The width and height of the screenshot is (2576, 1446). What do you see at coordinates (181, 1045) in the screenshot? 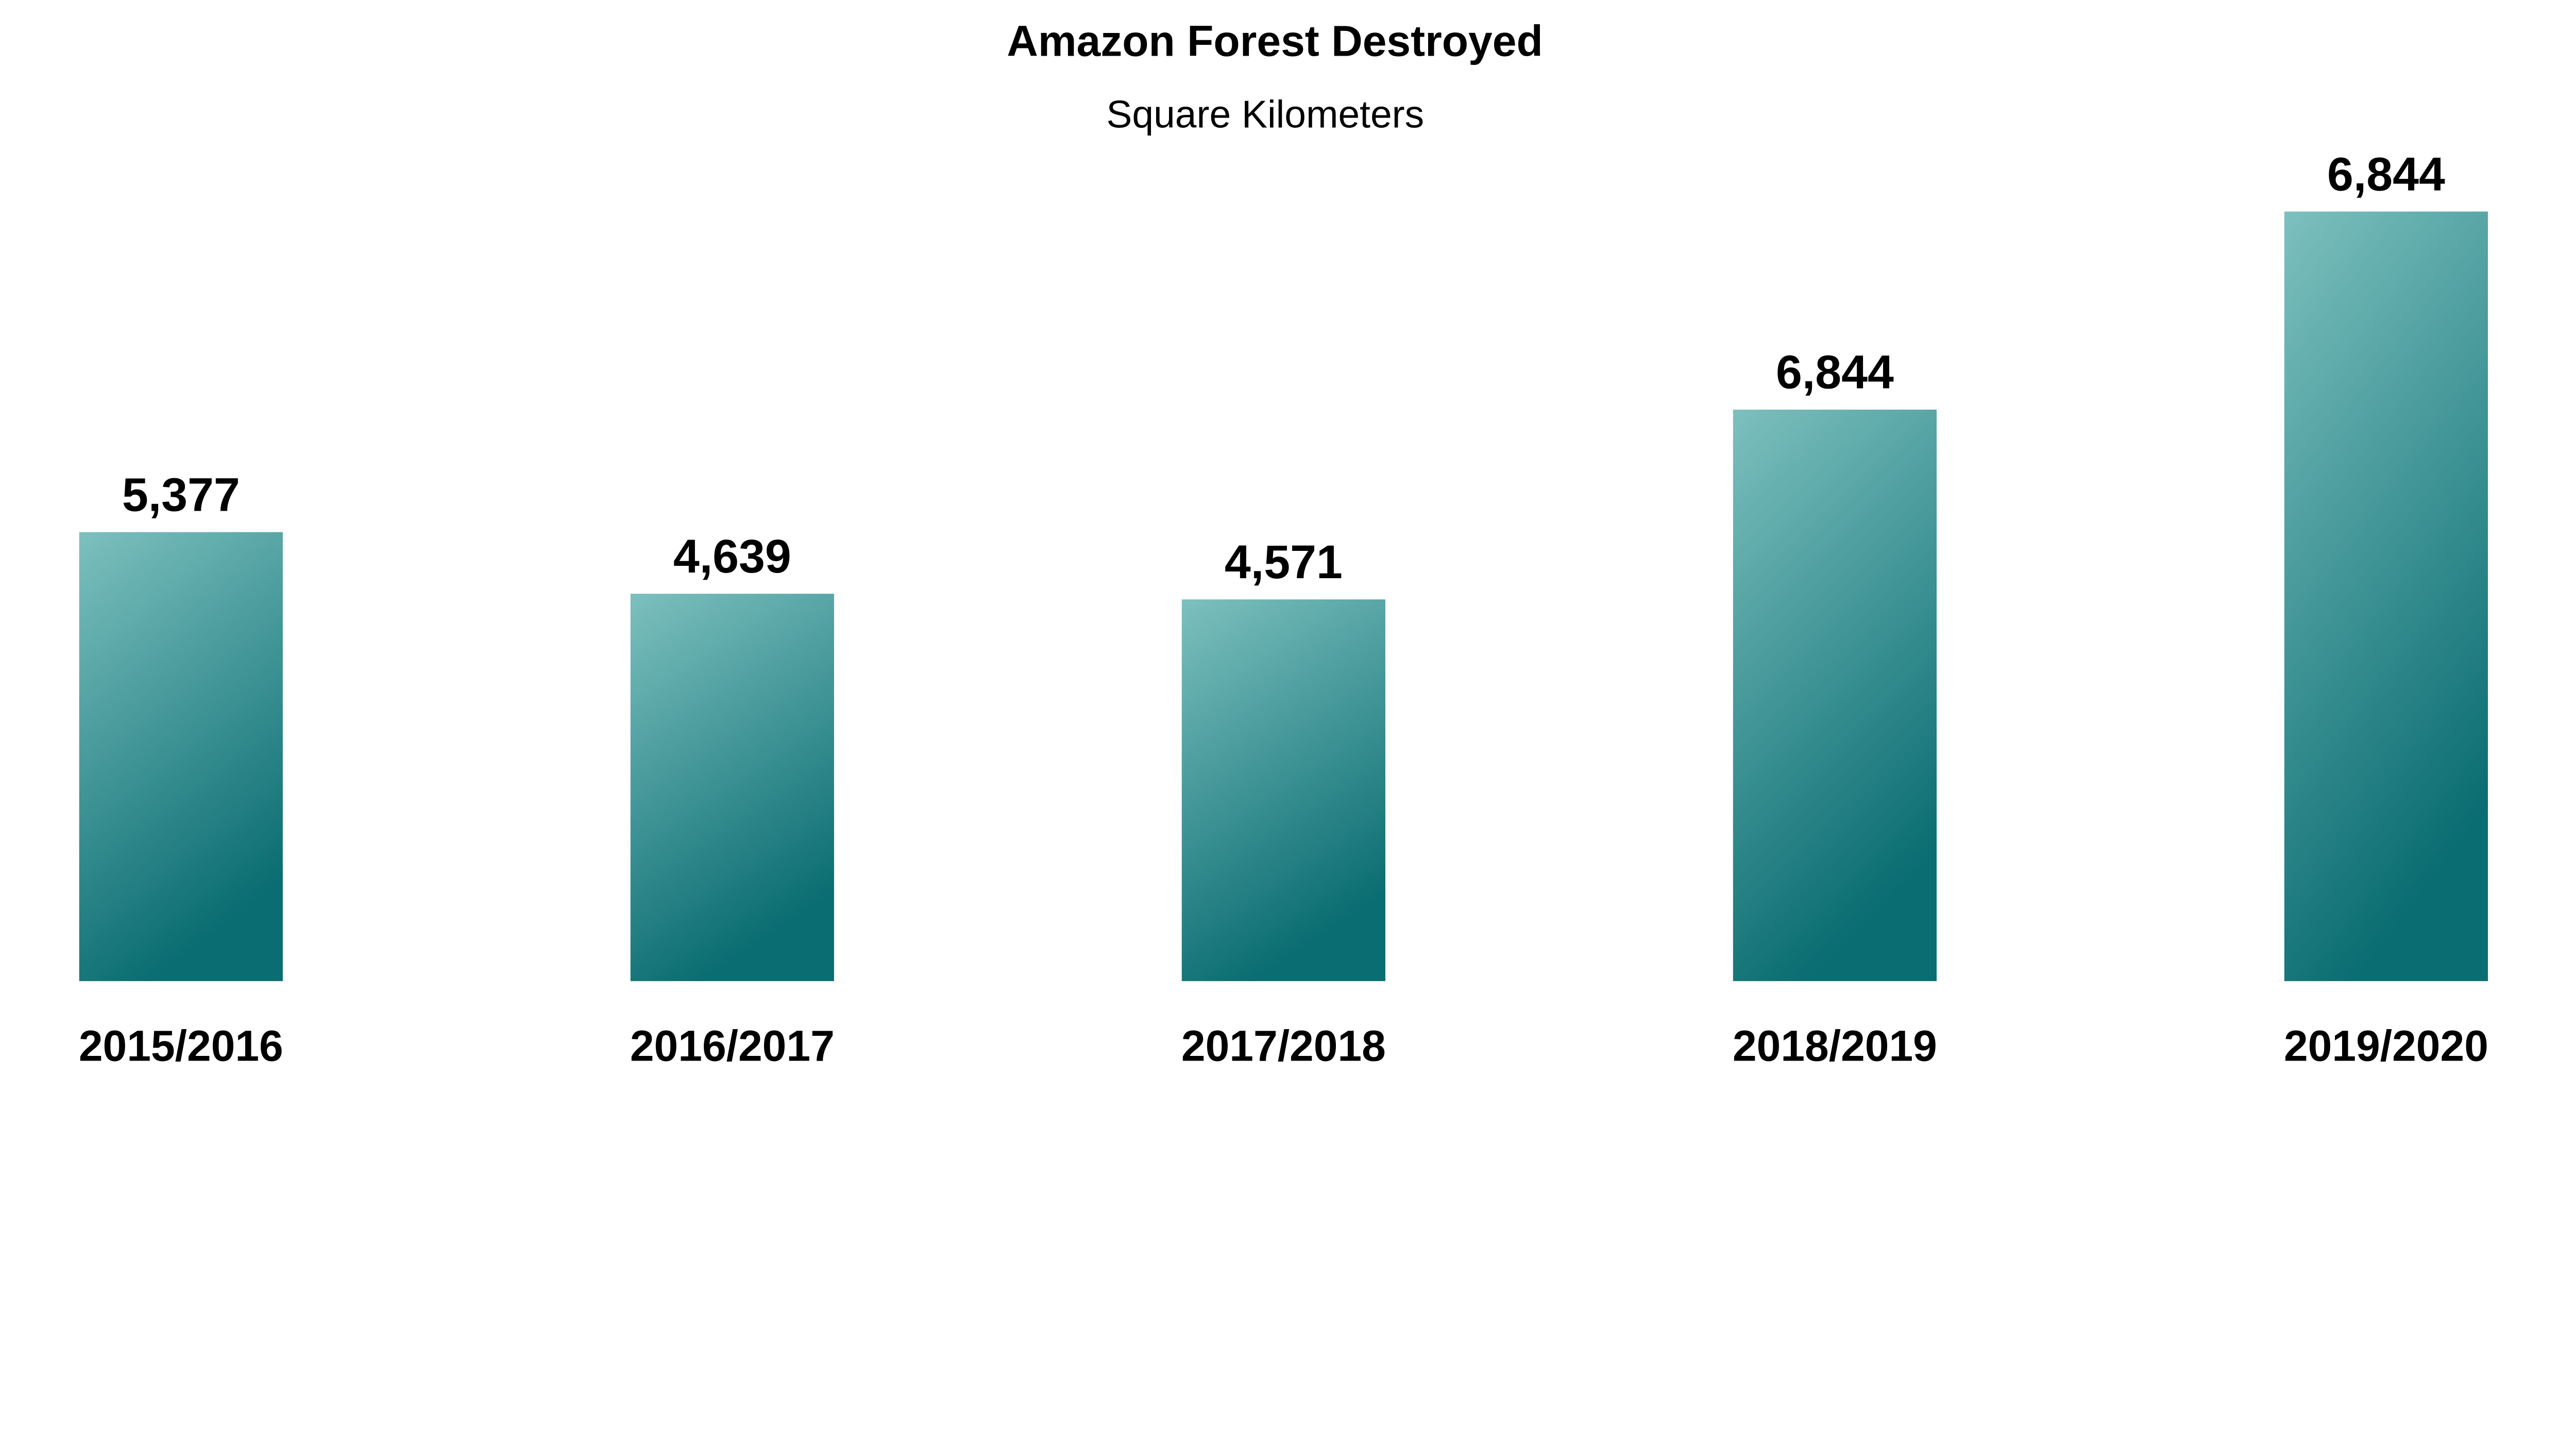
I see `x-tick-label: 2015/2016` at bounding box center [181, 1045].